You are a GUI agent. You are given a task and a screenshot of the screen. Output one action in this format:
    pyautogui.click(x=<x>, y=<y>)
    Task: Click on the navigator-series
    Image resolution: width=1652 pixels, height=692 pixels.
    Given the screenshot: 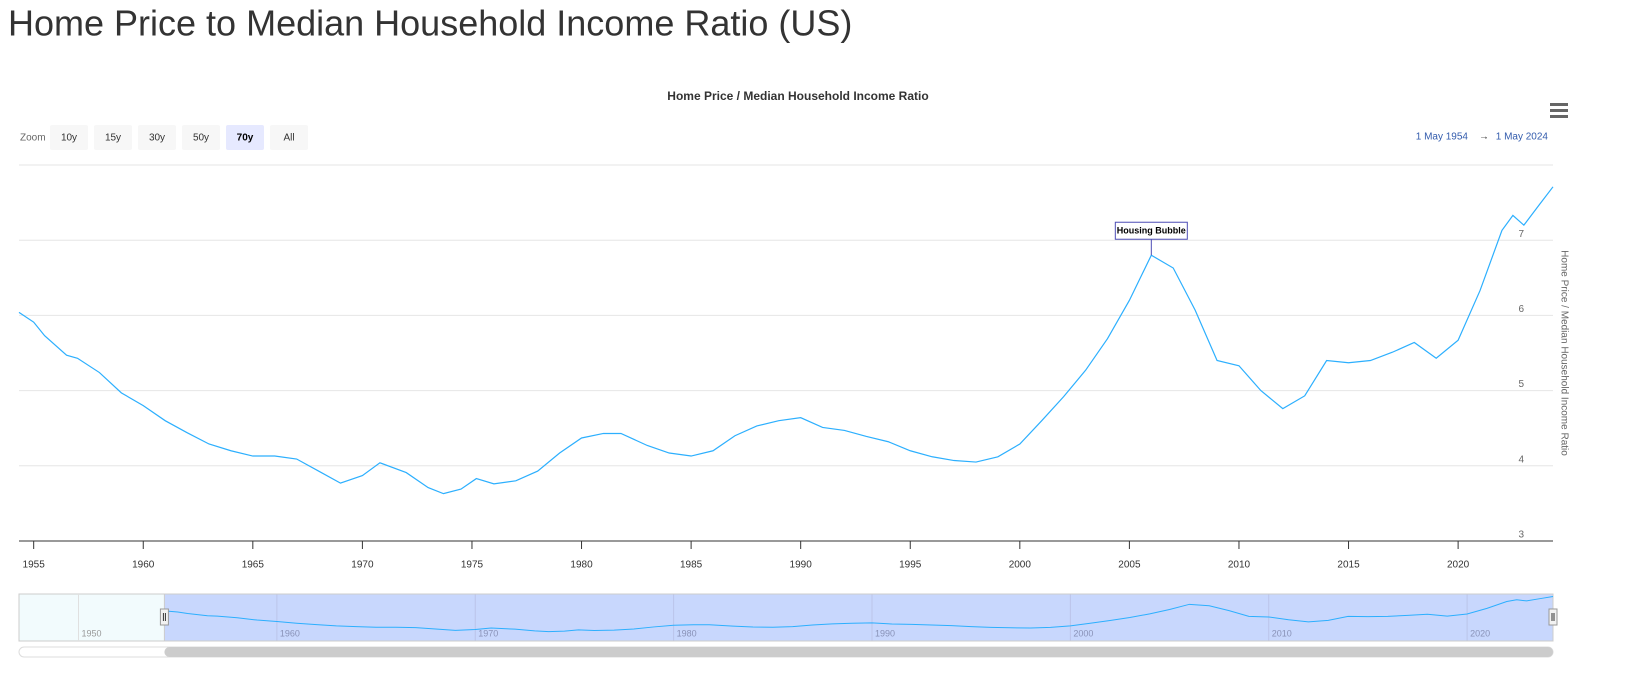 What is the action you would take?
    pyautogui.click(x=859, y=614)
    